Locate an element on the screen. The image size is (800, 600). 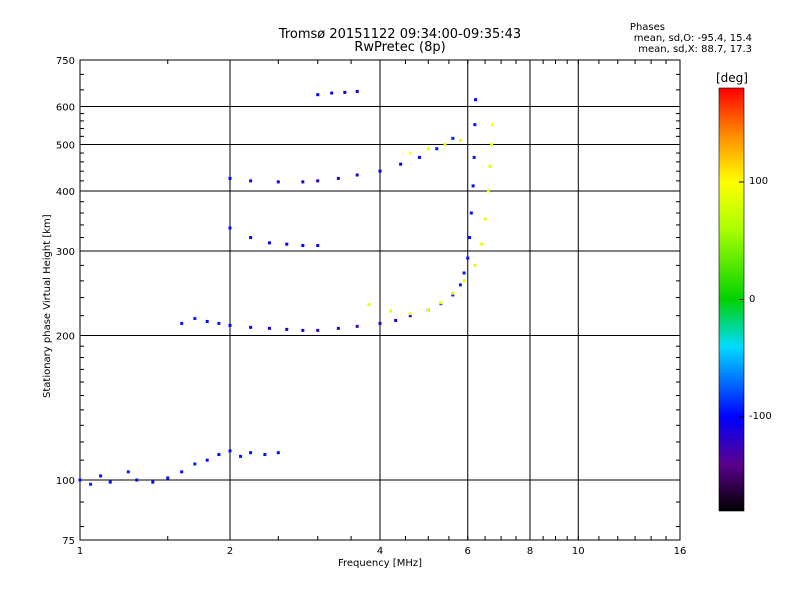
chart-title: Tromsø 20151122 09:34:00-09:35:43 is located at coordinates (400, 34).